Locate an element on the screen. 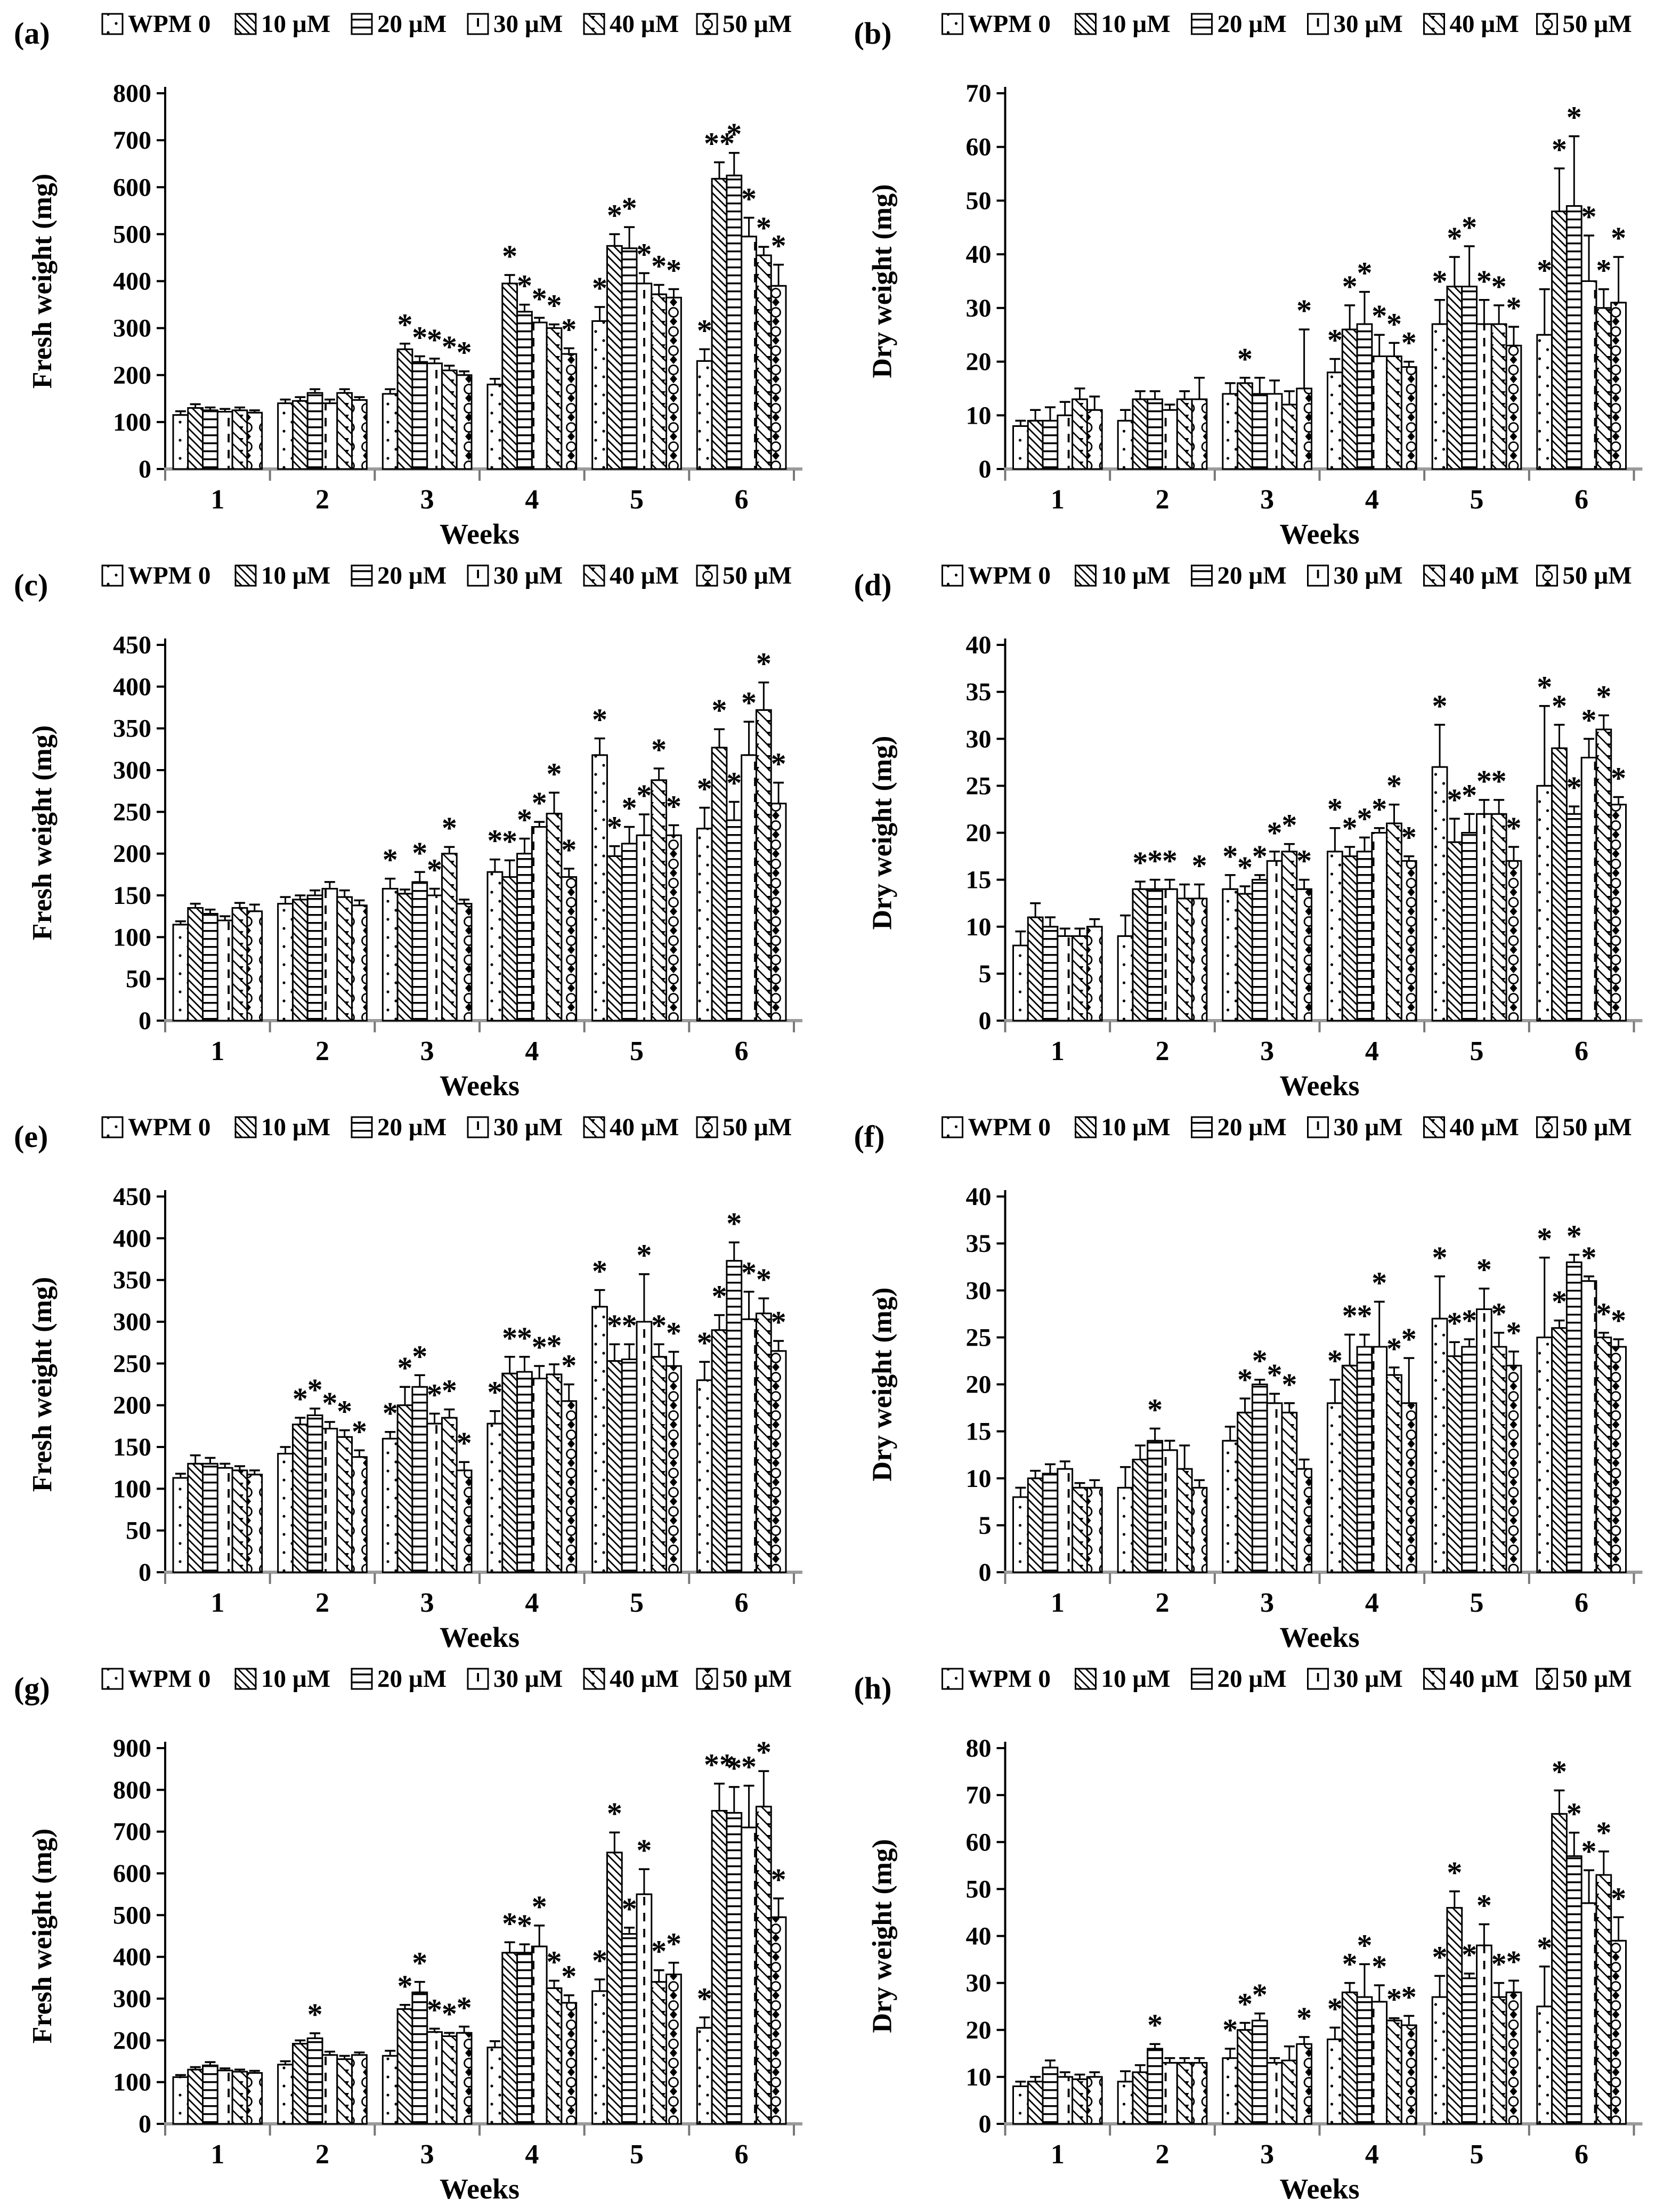 Image resolution: width=1680 pixels, height=2207 pixels. week-label: 6 is located at coordinates (742, 2154).